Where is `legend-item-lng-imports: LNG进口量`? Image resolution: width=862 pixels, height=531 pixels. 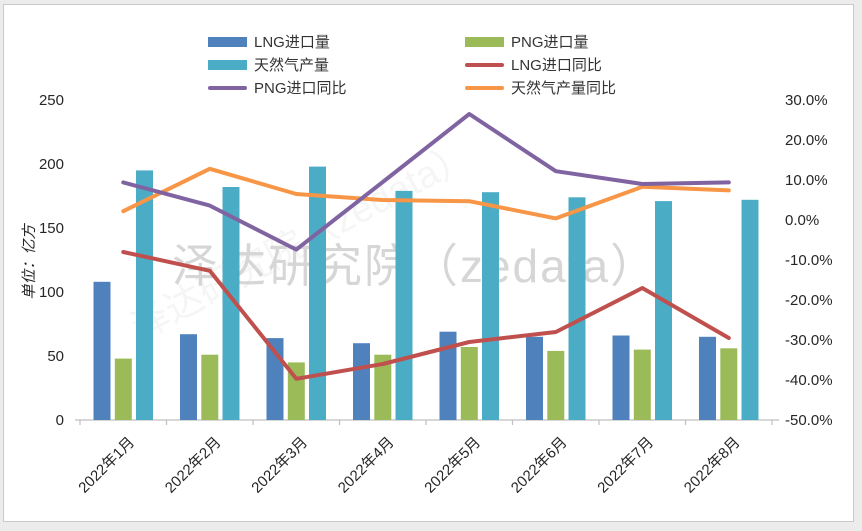
legend-item-lng-imports: LNG进口量 is located at coordinates (336, 41).